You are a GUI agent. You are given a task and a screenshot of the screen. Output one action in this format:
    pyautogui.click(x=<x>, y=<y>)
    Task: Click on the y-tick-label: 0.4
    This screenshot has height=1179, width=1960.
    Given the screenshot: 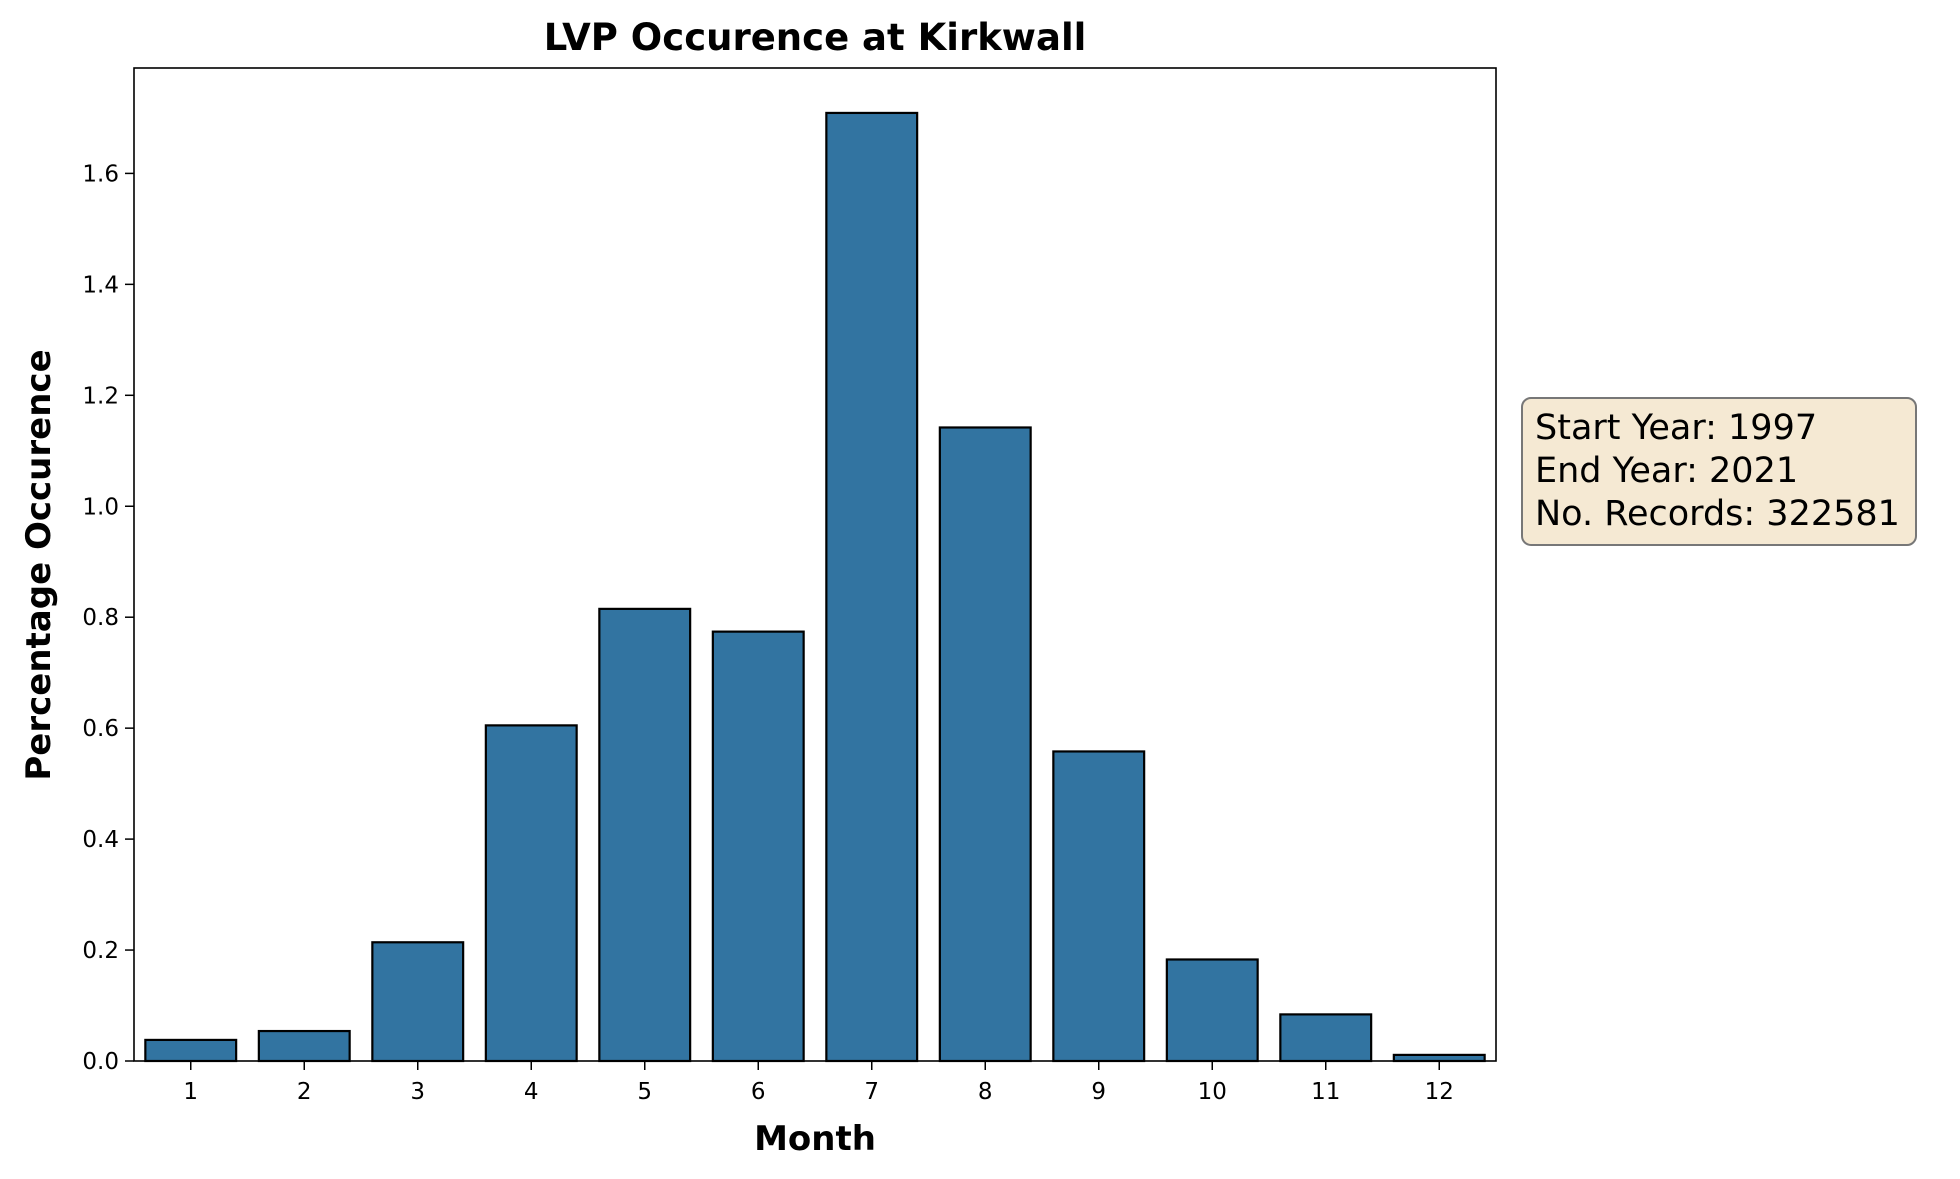 What is the action you would take?
    pyautogui.click(x=100, y=840)
    